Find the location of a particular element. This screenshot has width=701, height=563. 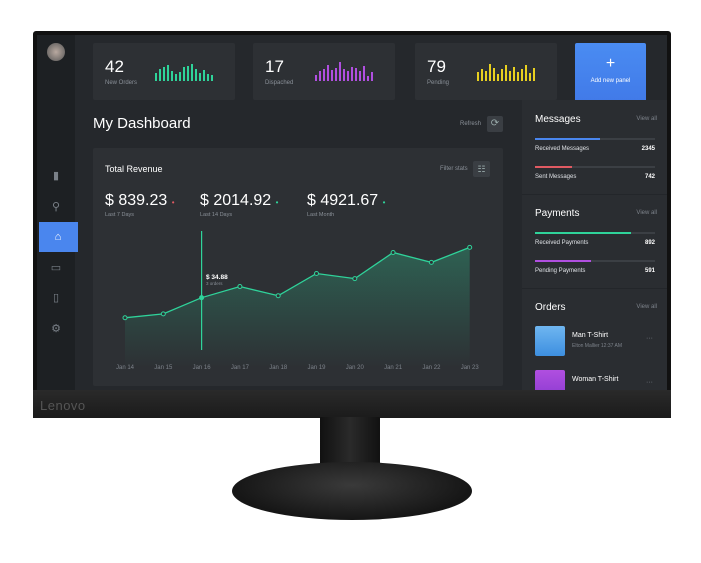

filter-stats-label: Filter stats is located at coordinates (454, 169).